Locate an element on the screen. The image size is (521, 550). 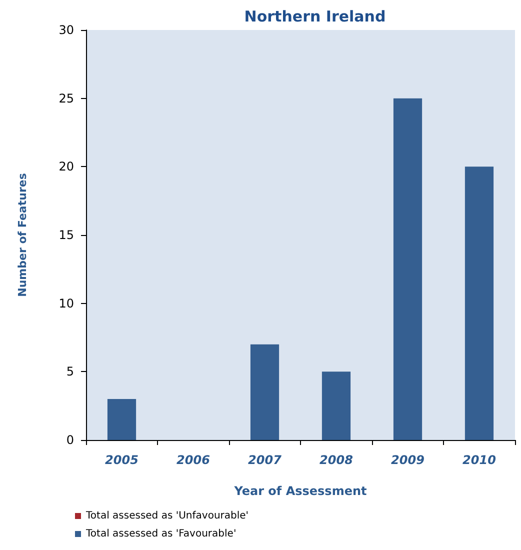
x-tick-label: 2005 is located at coordinates (121, 460).